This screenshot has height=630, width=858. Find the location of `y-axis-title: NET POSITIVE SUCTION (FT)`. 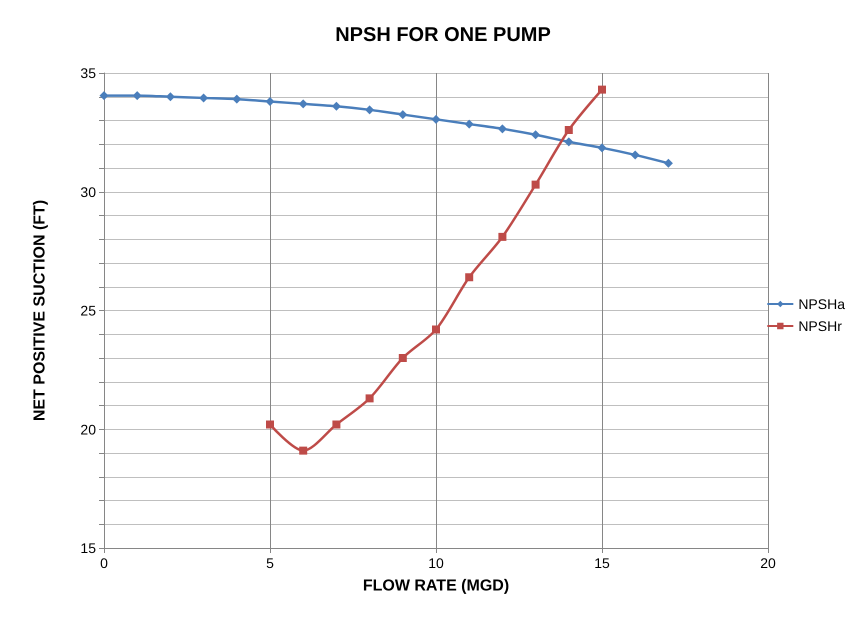

y-axis-title: NET POSITIVE SUCTION (FT) is located at coordinates (40, 311).